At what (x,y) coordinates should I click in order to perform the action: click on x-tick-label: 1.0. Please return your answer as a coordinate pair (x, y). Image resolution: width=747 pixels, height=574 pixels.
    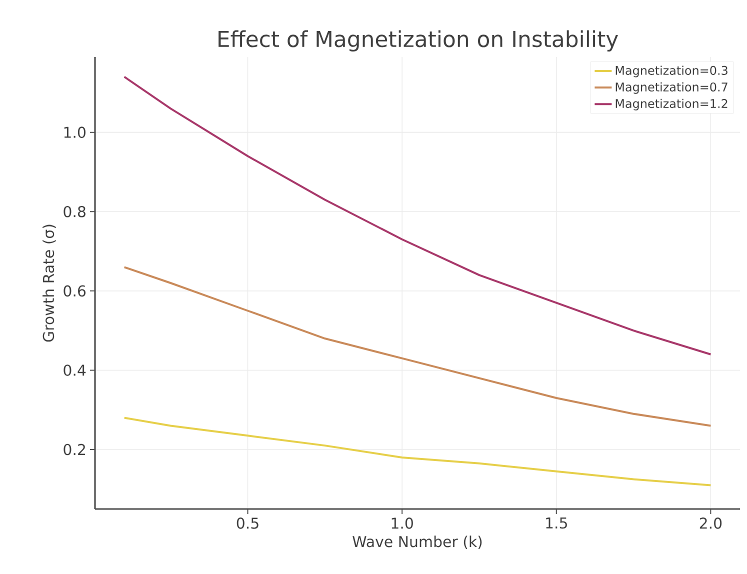
    Looking at the image, I should click on (402, 523).